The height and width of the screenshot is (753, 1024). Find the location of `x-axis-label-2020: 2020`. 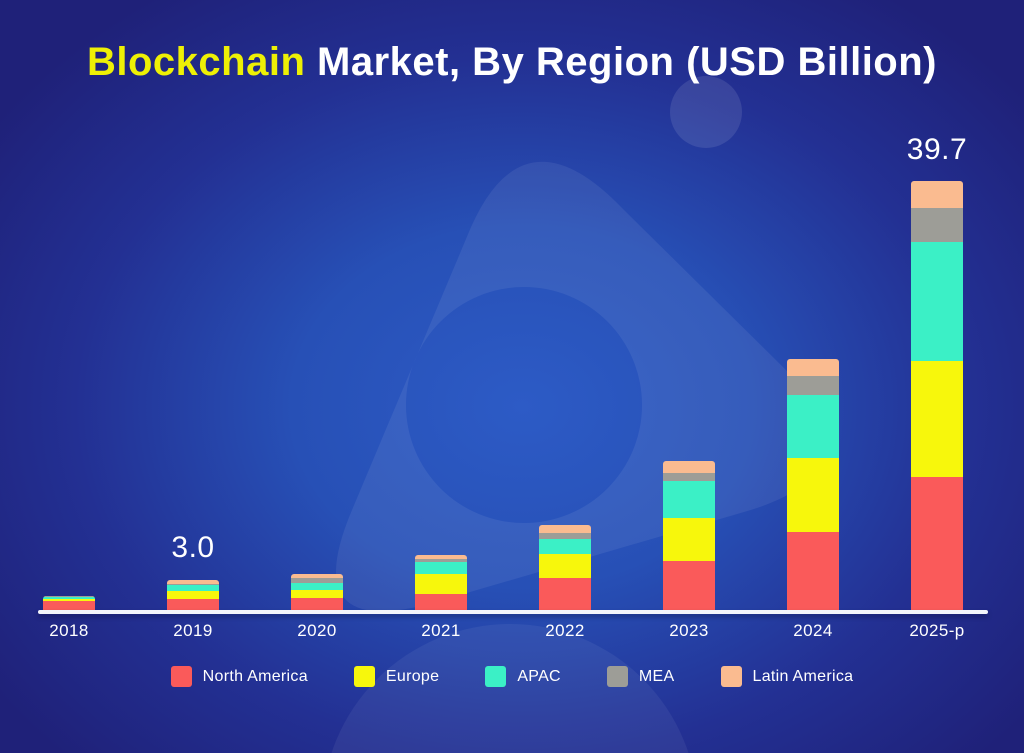

x-axis-label-2020: 2020 is located at coordinates (317, 630).